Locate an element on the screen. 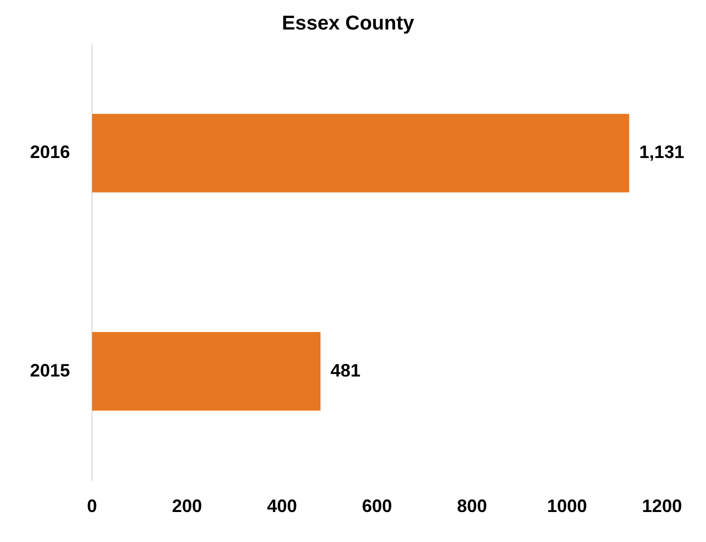  x-tick-label: 800 is located at coordinates (472, 506).